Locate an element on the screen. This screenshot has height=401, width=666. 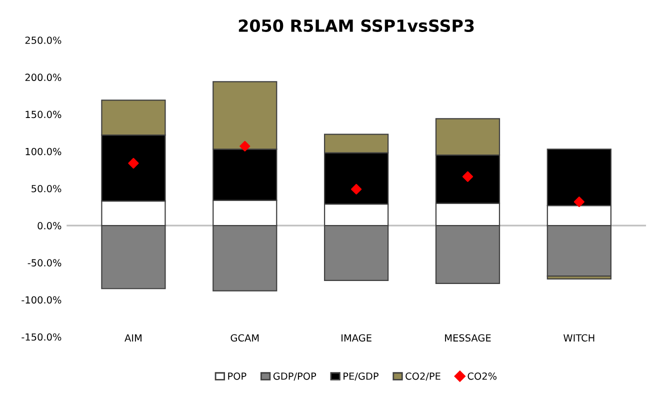
y-tick-label: 200.0% is located at coordinates (43, 78).